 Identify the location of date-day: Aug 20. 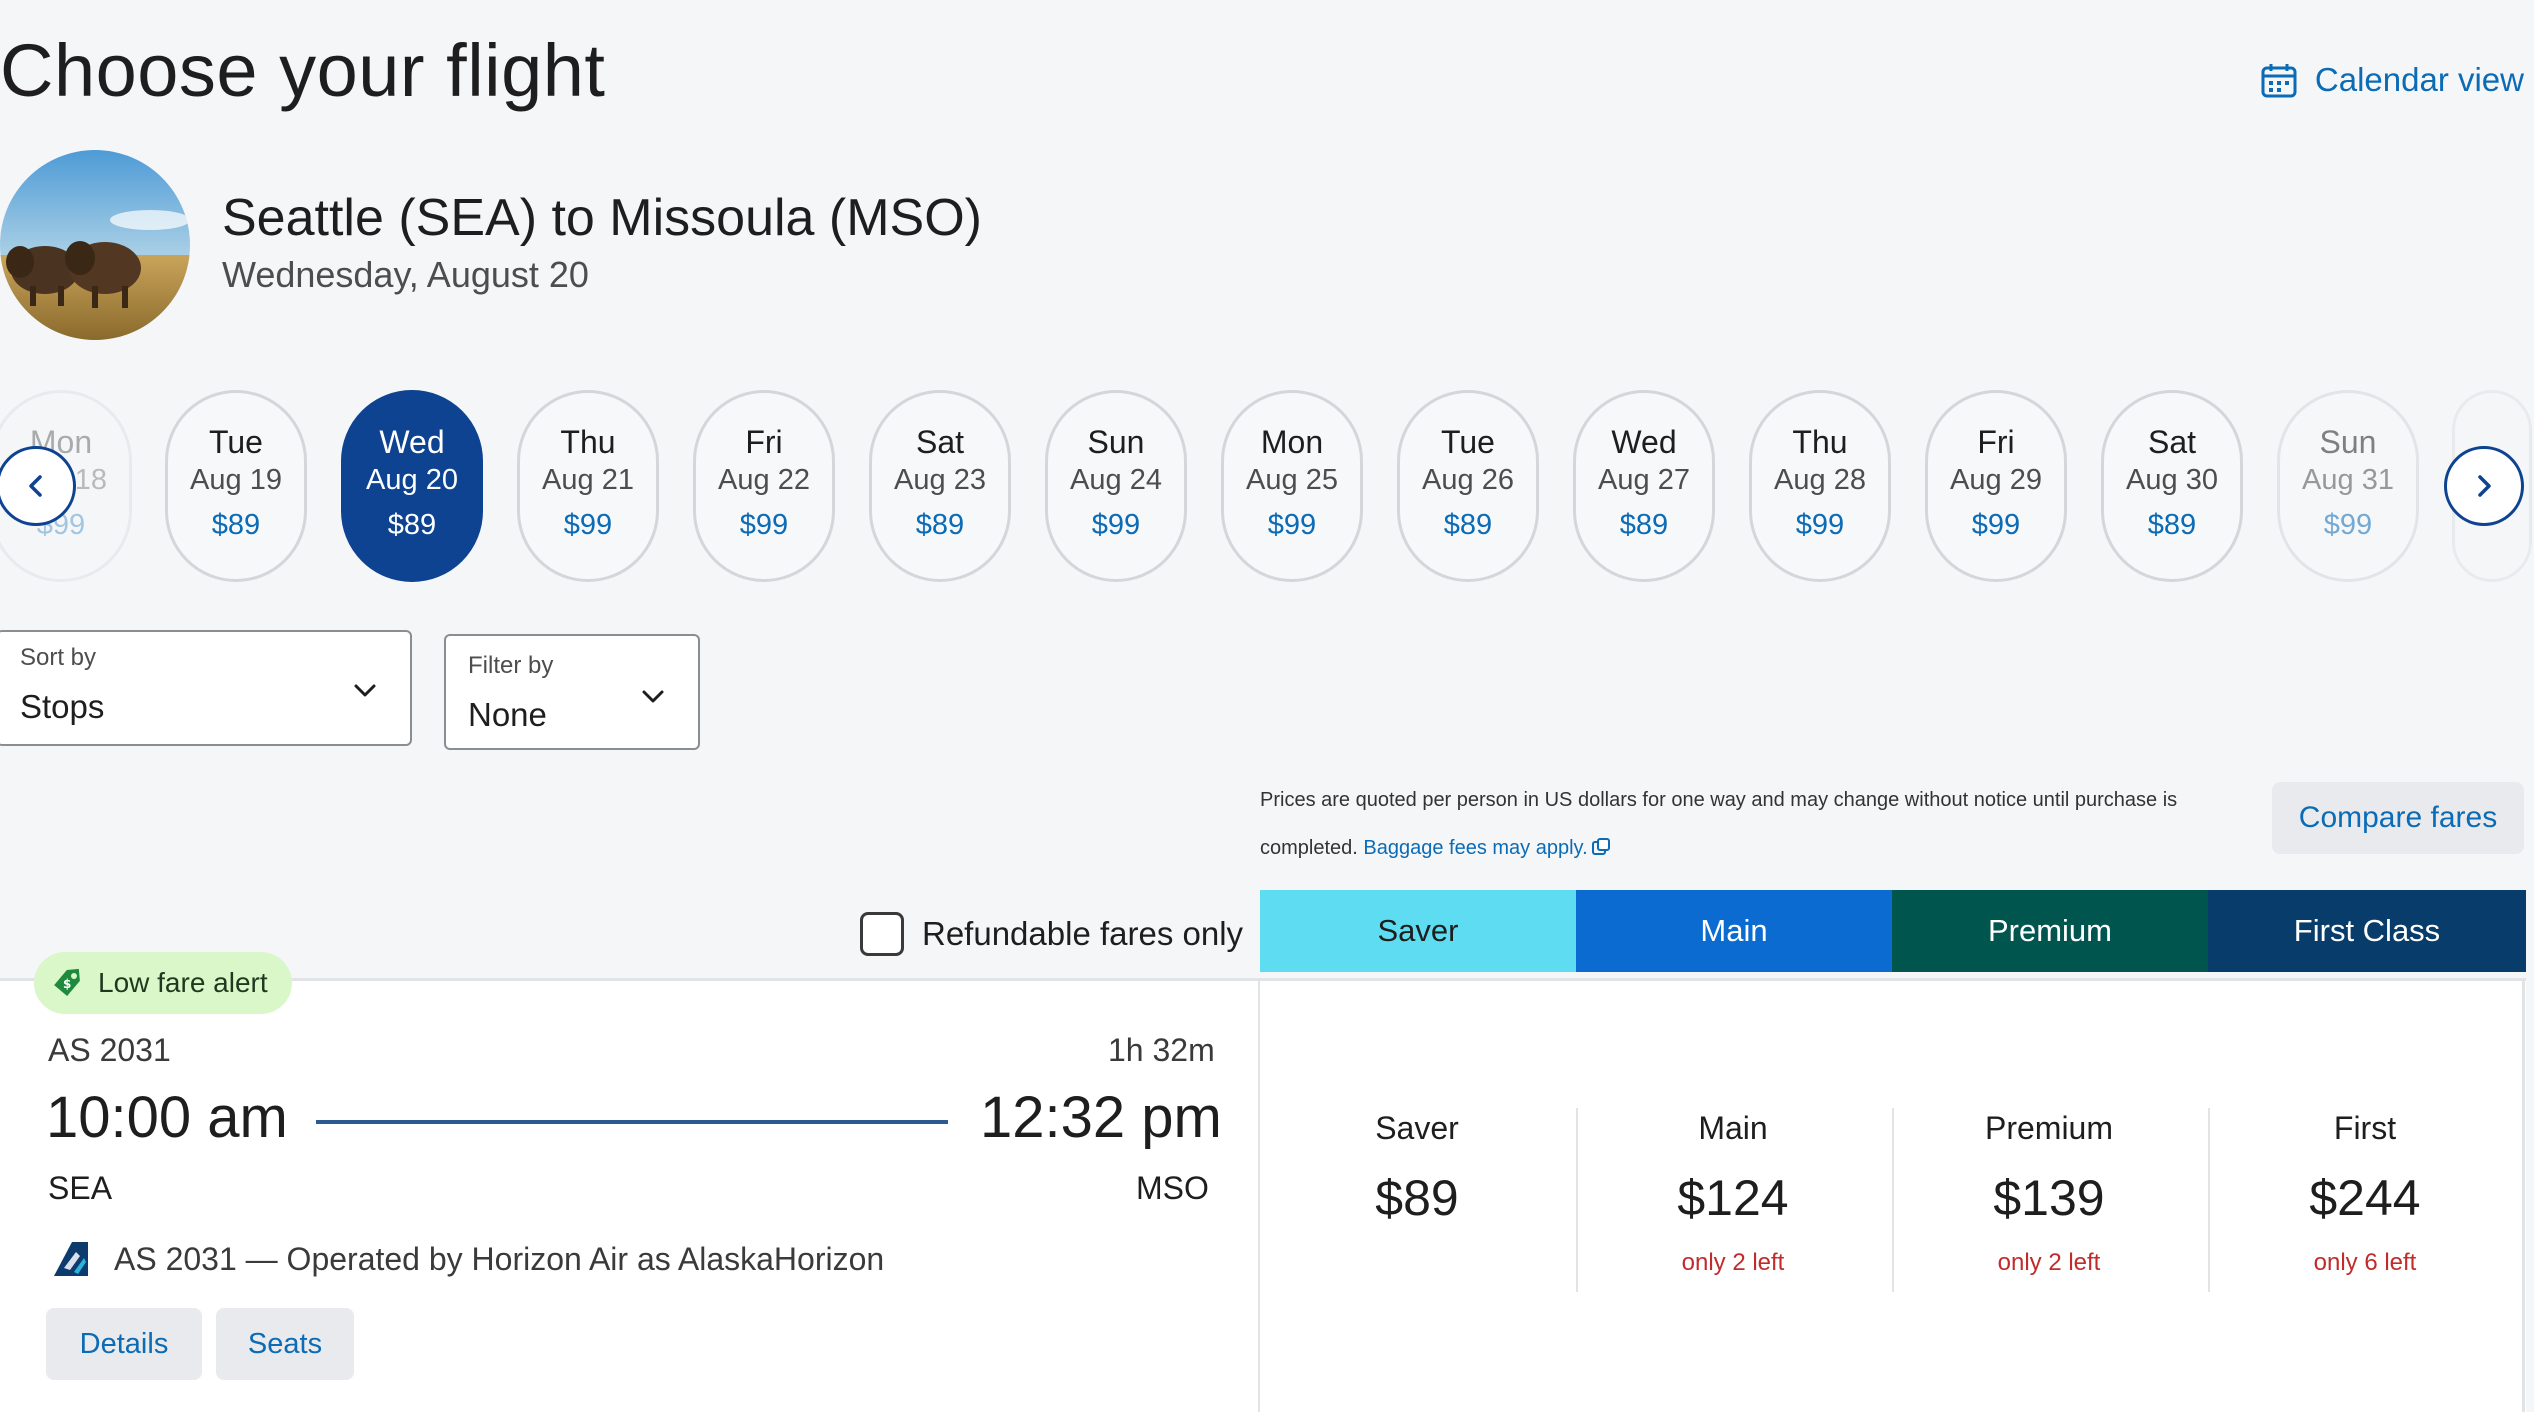
(412, 480).